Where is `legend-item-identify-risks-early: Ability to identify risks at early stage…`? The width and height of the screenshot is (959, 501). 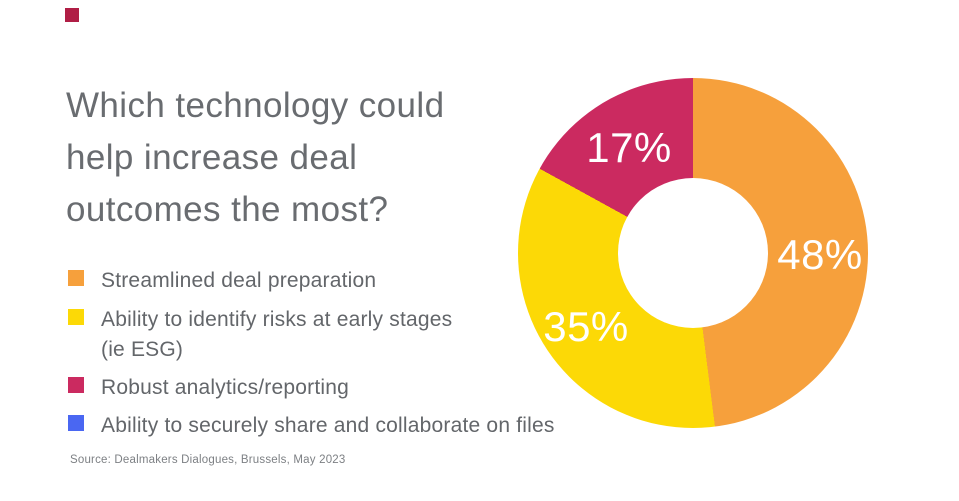
legend-item-identify-risks-early: Ability to identify risks at early stage… is located at coordinates (260, 335).